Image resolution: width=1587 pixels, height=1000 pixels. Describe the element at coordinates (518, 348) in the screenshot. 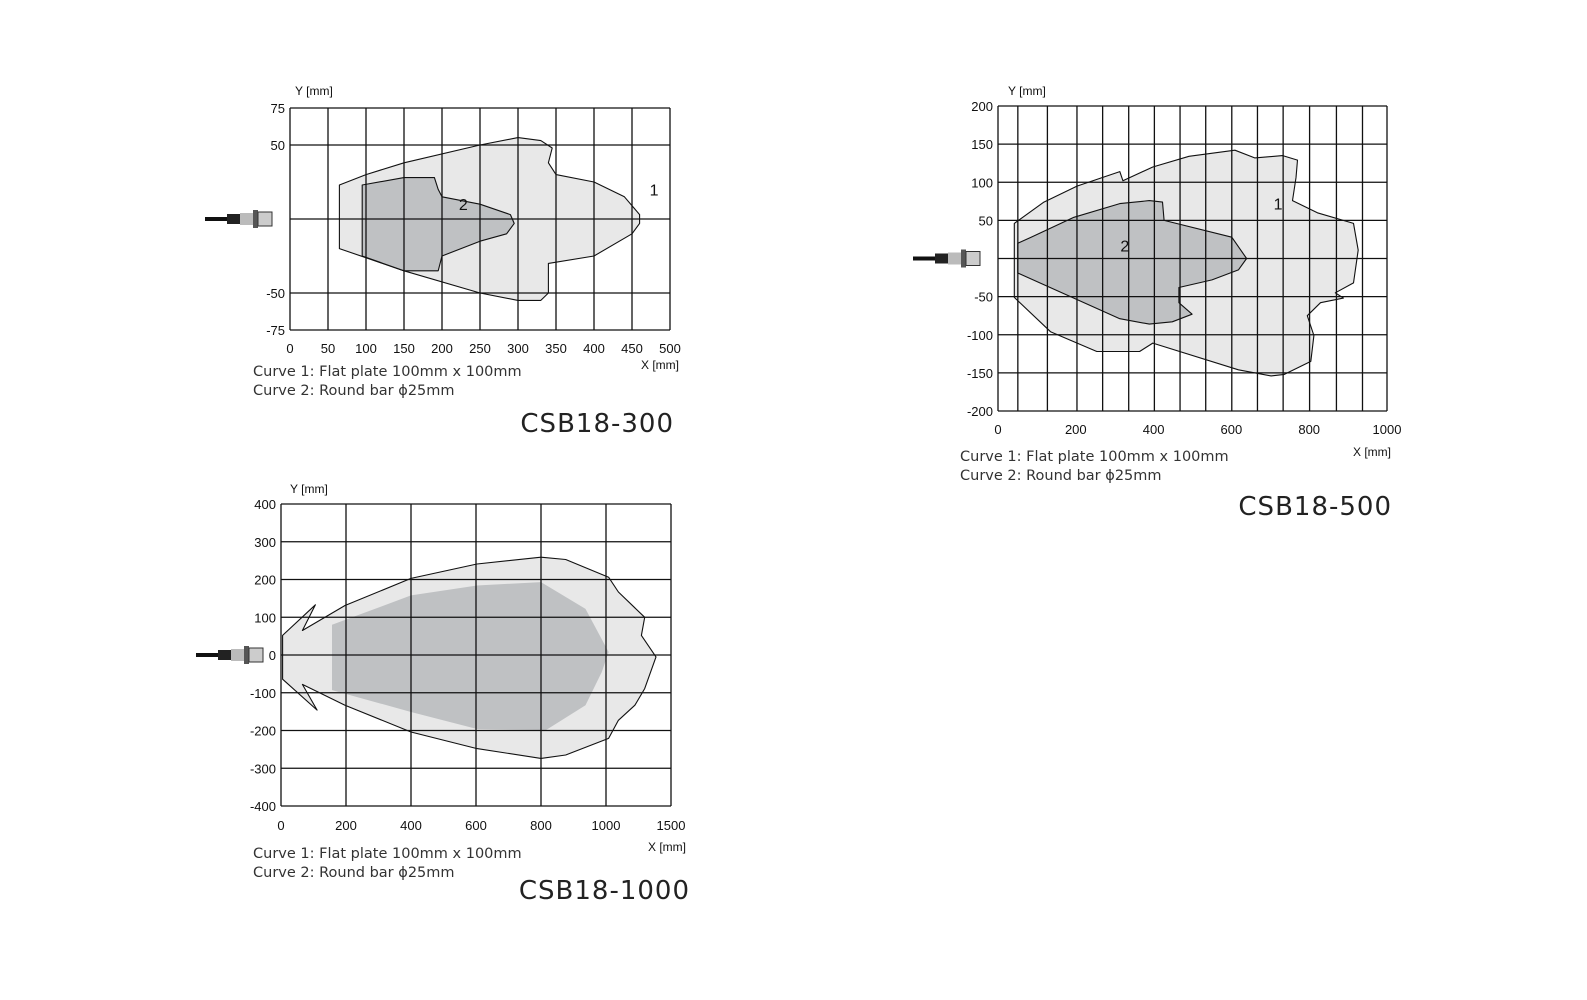

I see `x-tick-label: 300` at that location.